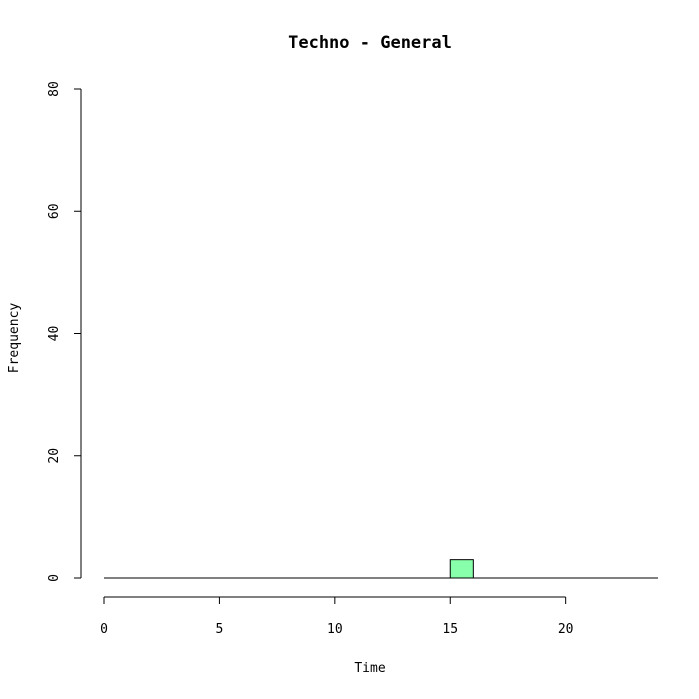 Image resolution: width=699 pixels, height=699 pixels. Describe the element at coordinates (220, 629) in the screenshot. I see `x-tick-label: 5` at that location.